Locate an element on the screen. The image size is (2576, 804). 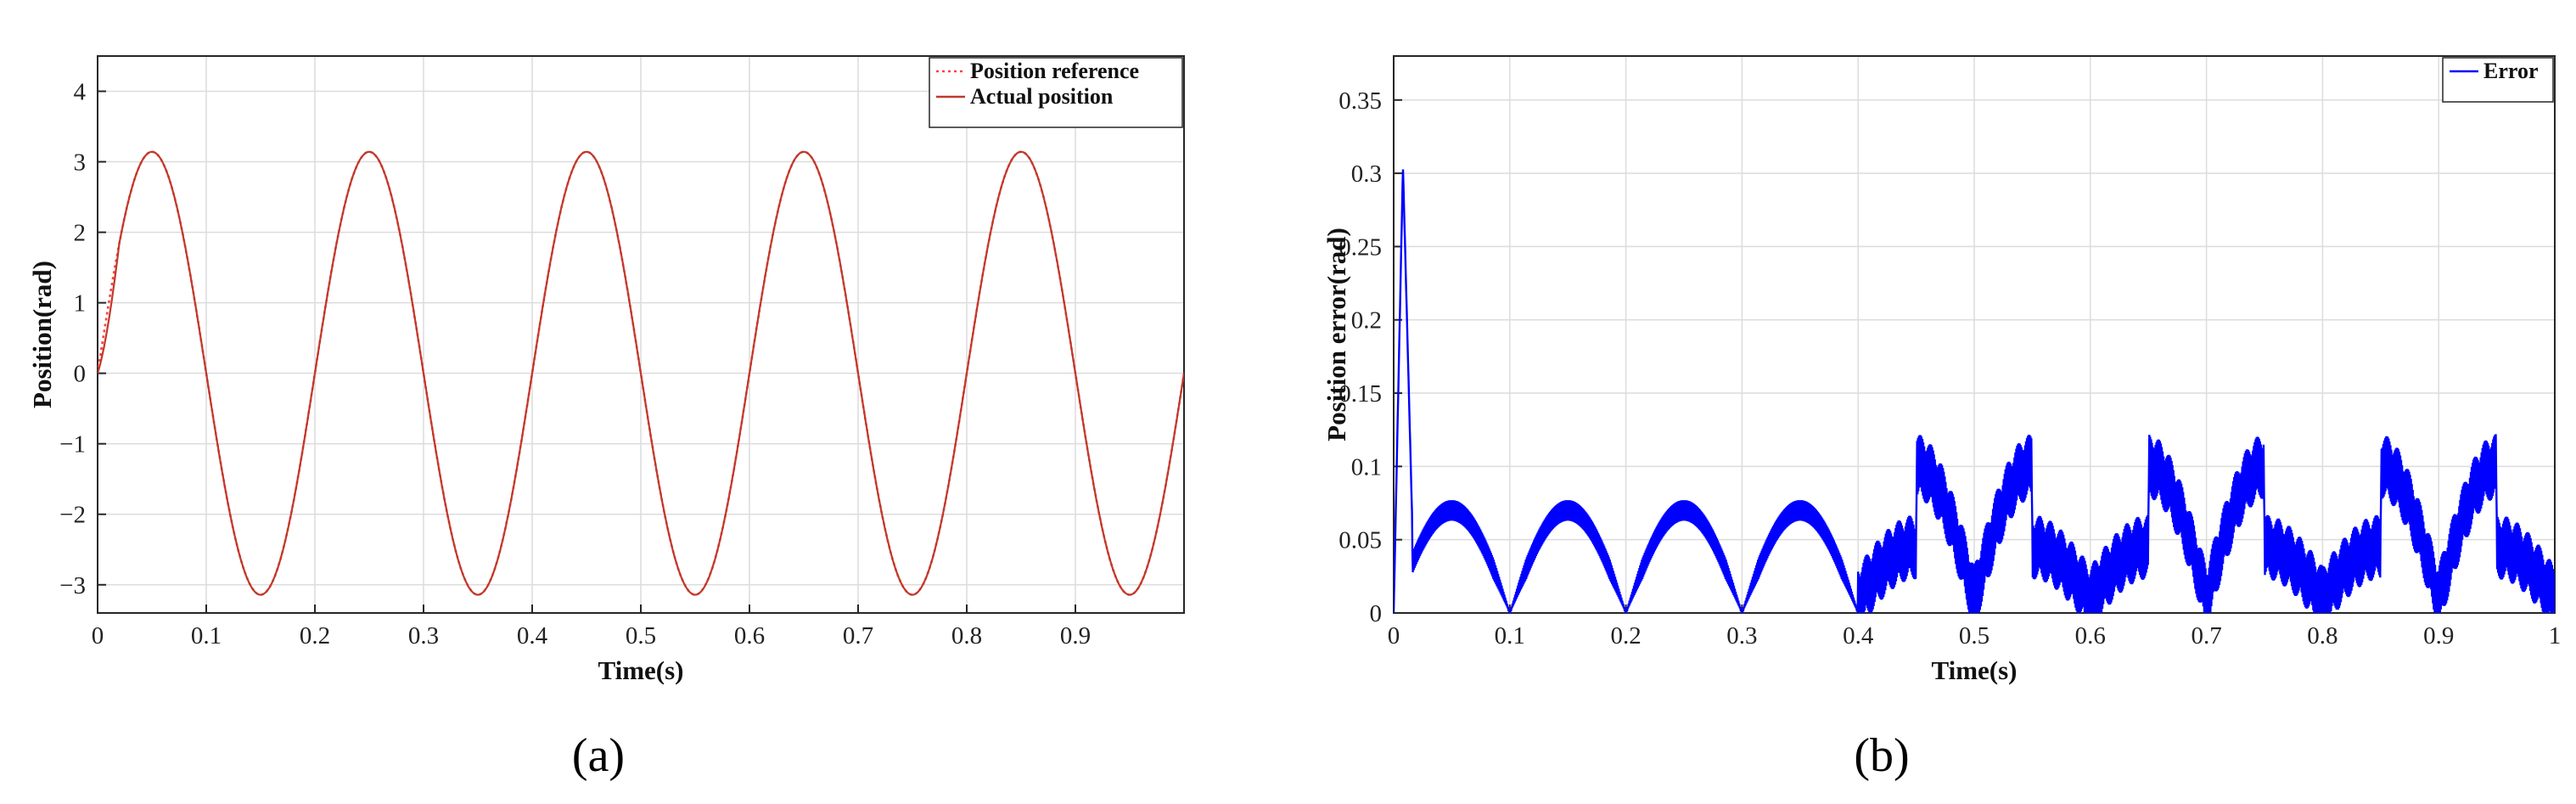
y-tick-label: 0.15 is located at coordinates (1360, 394).